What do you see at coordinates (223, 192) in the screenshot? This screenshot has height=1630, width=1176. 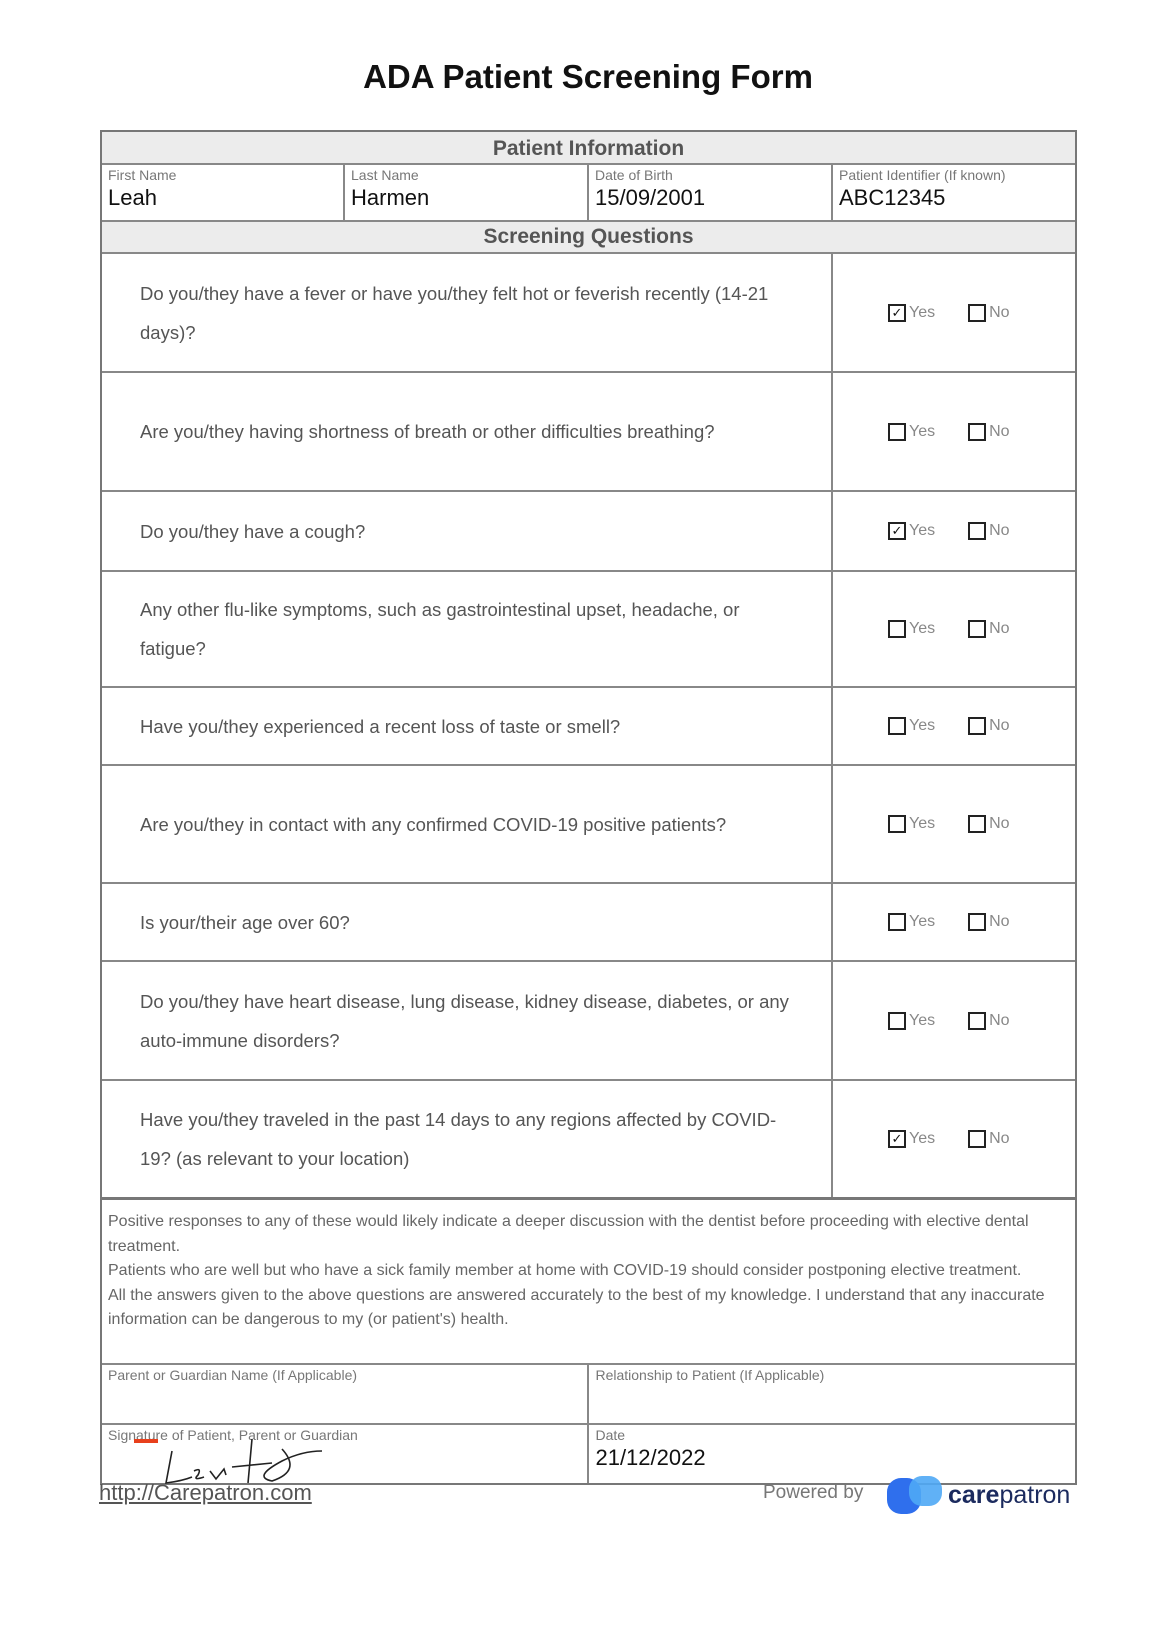 I see `first-name-field: First Name Leah` at bounding box center [223, 192].